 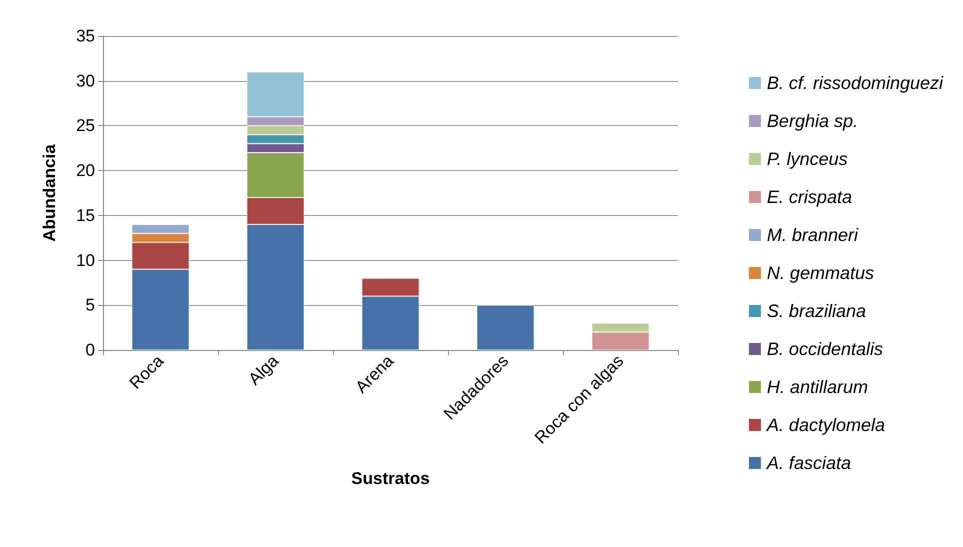 I want to click on y-tick-label: 15, so click(x=85, y=215).